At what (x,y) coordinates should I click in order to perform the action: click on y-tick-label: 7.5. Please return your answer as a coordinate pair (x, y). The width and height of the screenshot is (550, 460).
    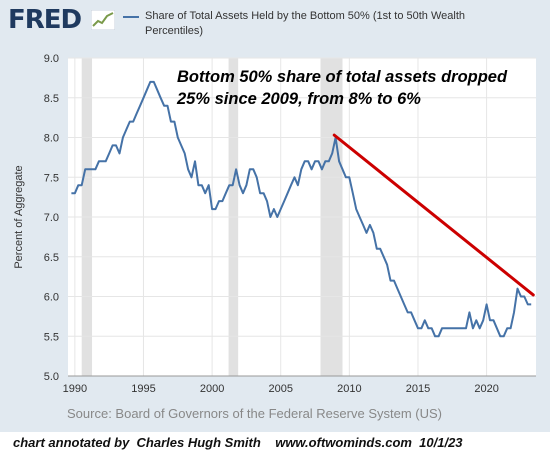
    Looking at the image, I should click on (51, 178).